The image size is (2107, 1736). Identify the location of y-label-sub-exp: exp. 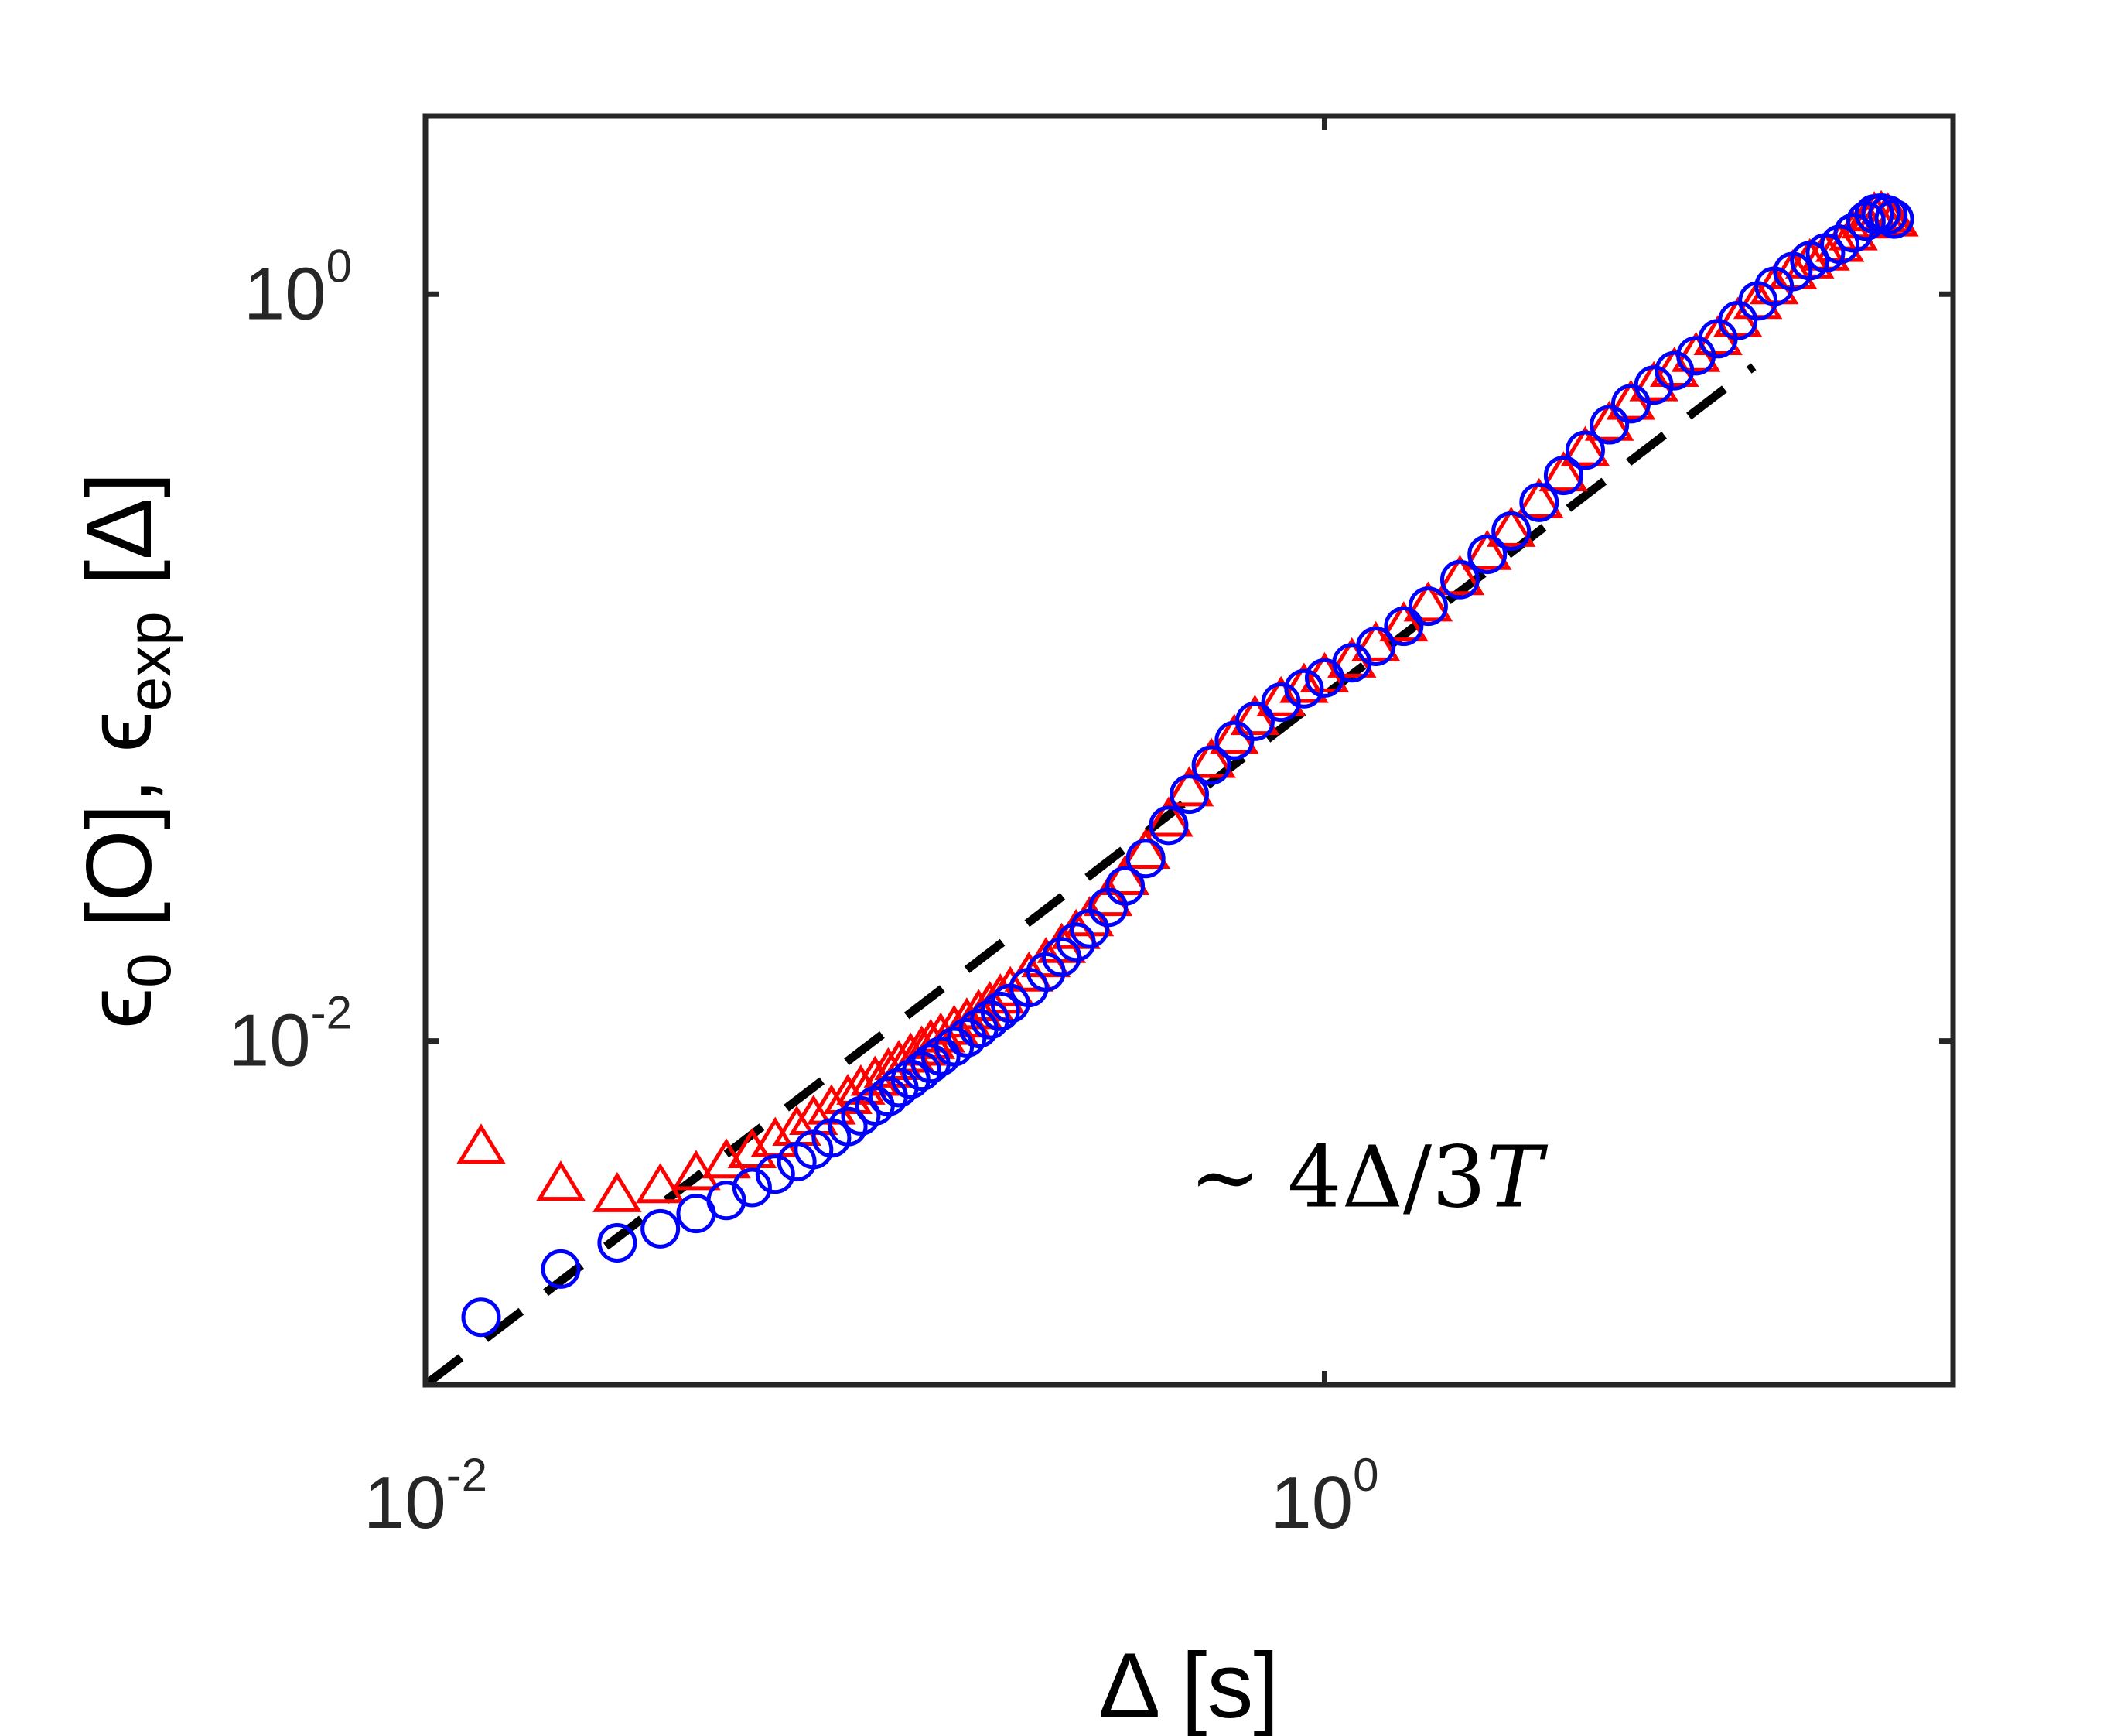
(148, 661).